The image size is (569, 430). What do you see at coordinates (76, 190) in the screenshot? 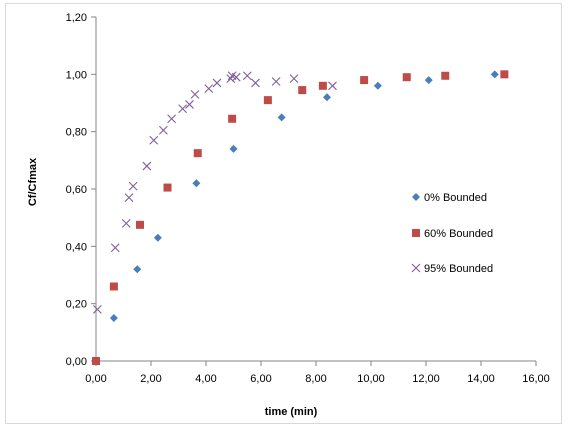
I see `y-tick-label: 0,60` at bounding box center [76, 190].